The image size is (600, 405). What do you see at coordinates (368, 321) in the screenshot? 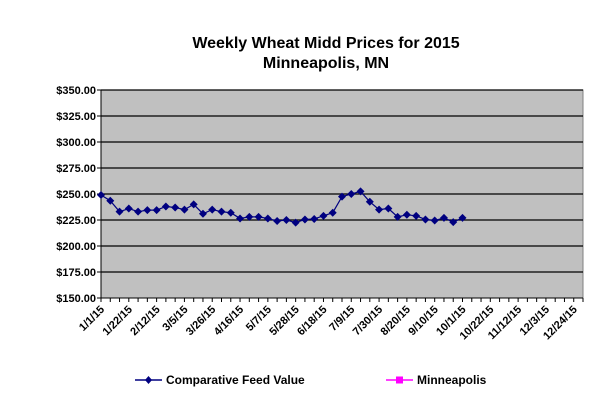
I see `x-tick-label: 7/30/15` at bounding box center [368, 321].